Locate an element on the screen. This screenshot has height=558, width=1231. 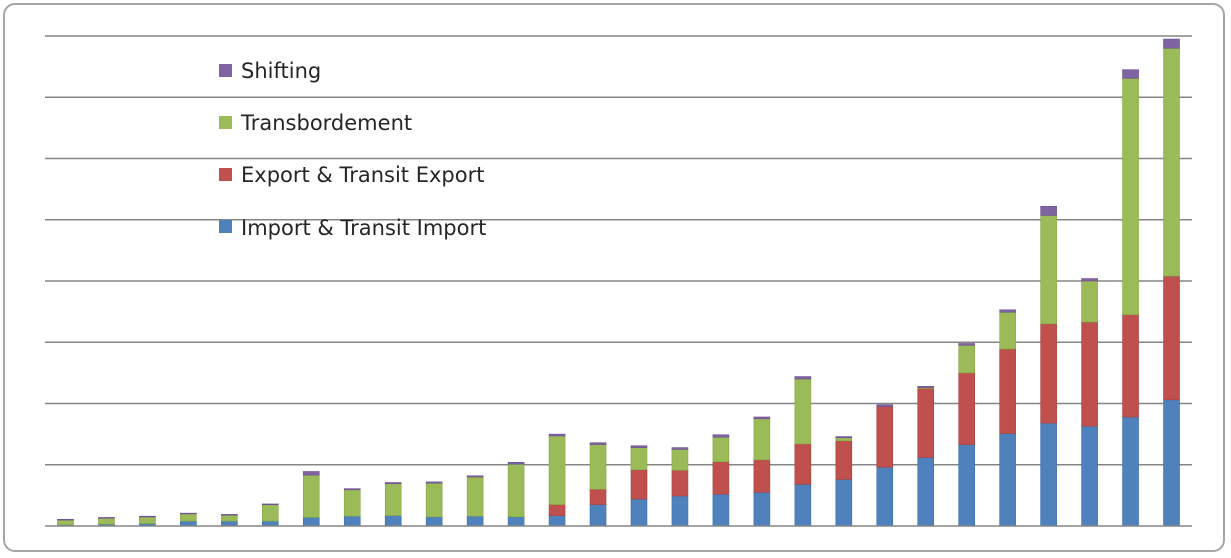
legend-swatch-shifting is located at coordinates (225, 70).